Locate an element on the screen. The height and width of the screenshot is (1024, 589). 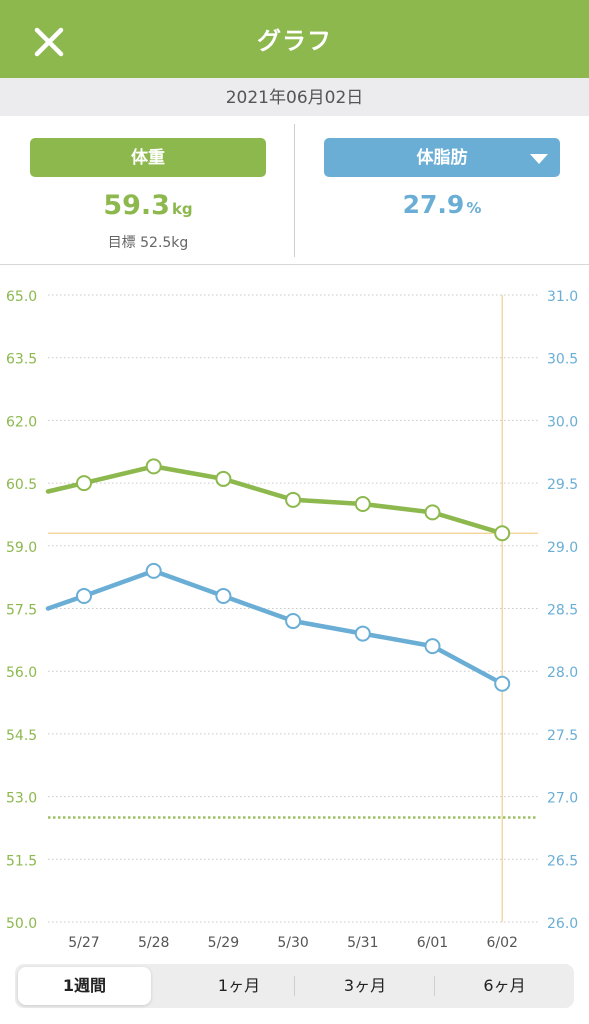
body-fat-label: 体脂肪 is located at coordinates (442, 158).